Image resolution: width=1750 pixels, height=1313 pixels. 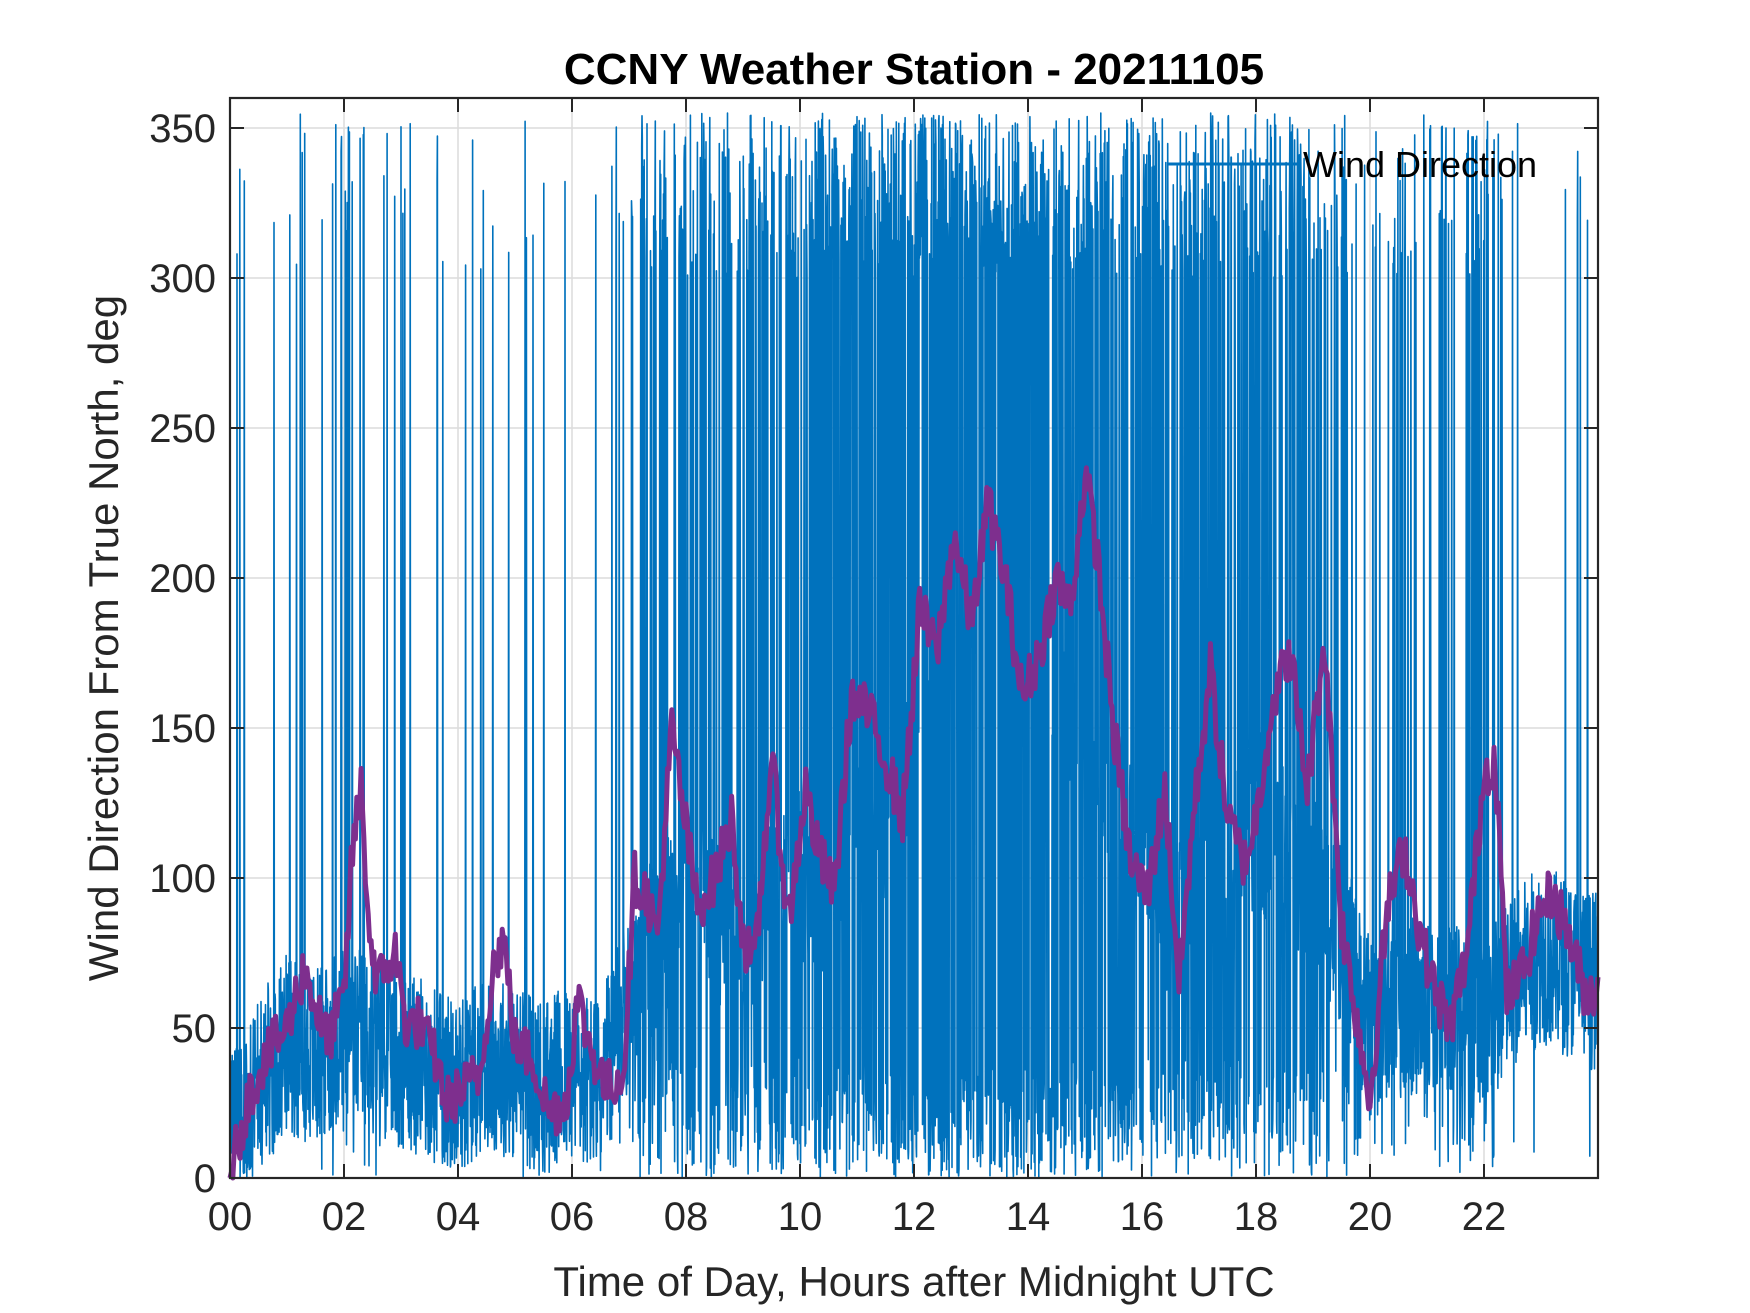 What do you see at coordinates (800, 1217) in the screenshot?
I see `x-tick-label: 10` at bounding box center [800, 1217].